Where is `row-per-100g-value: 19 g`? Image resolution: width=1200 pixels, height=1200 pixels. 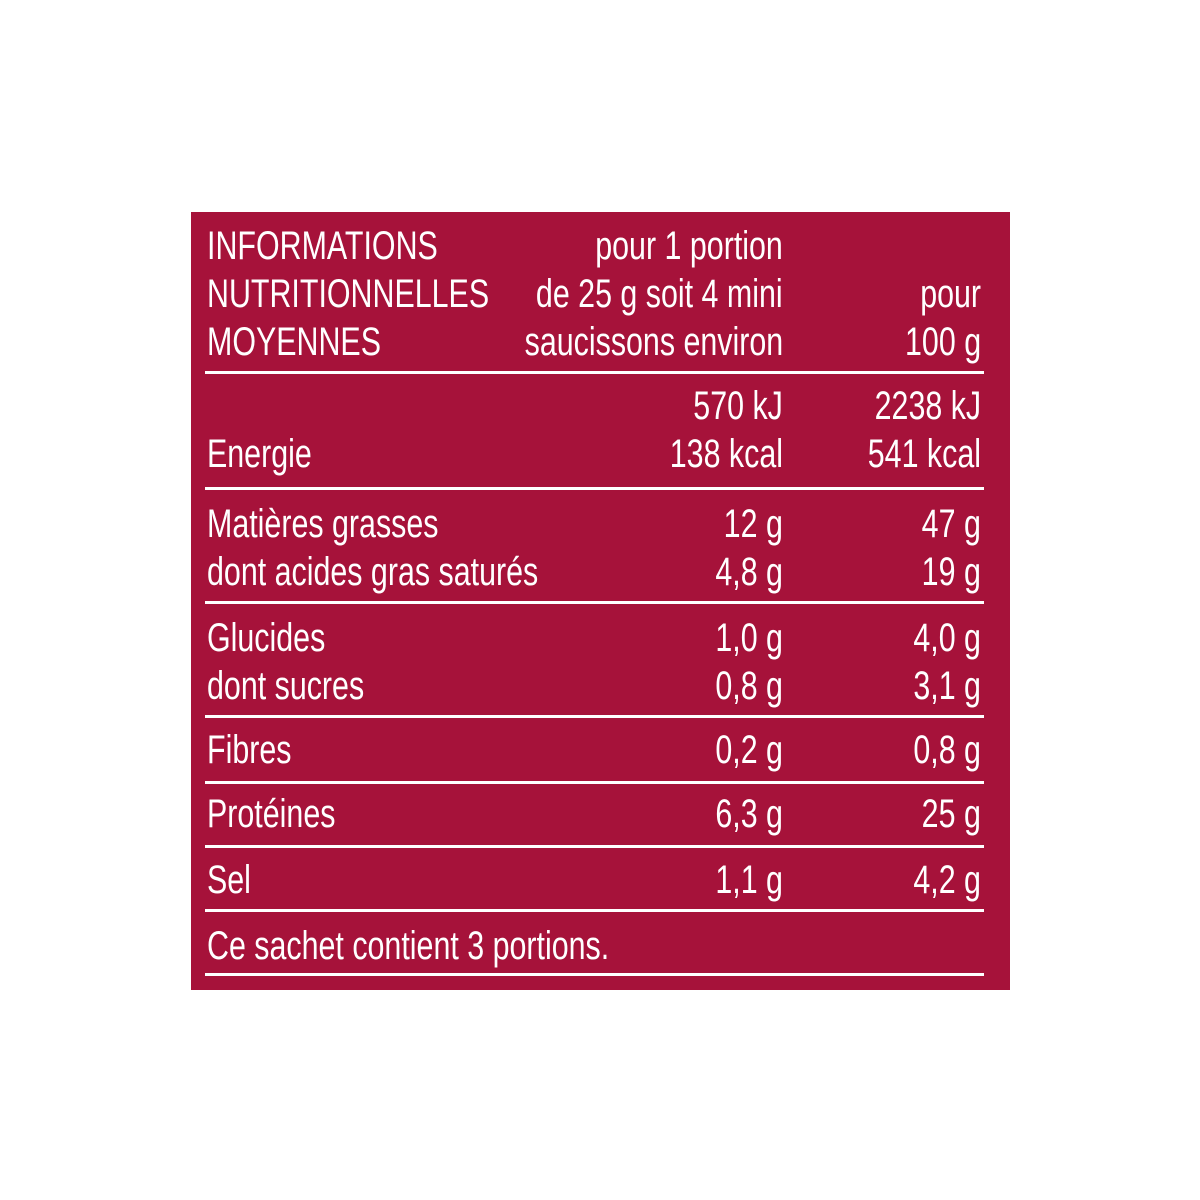
row-per-100g-value: 19 g is located at coordinates (951, 572).